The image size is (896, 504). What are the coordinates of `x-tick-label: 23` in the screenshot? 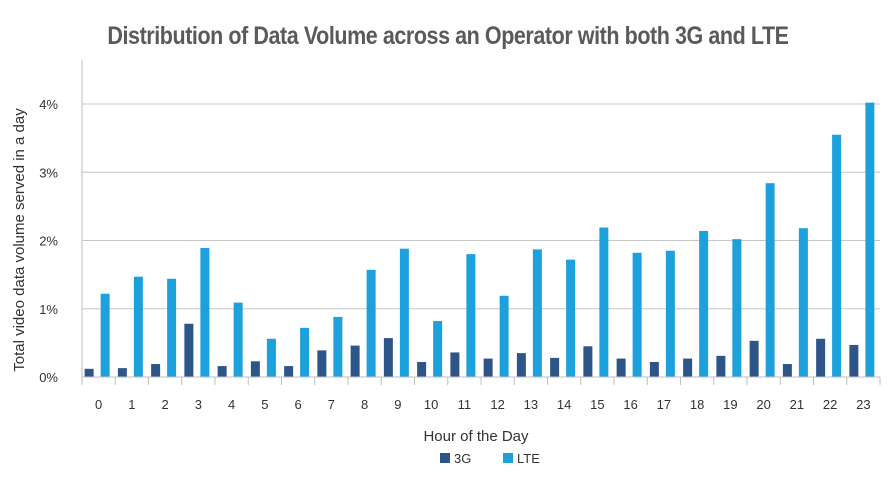 It's located at (863, 404).